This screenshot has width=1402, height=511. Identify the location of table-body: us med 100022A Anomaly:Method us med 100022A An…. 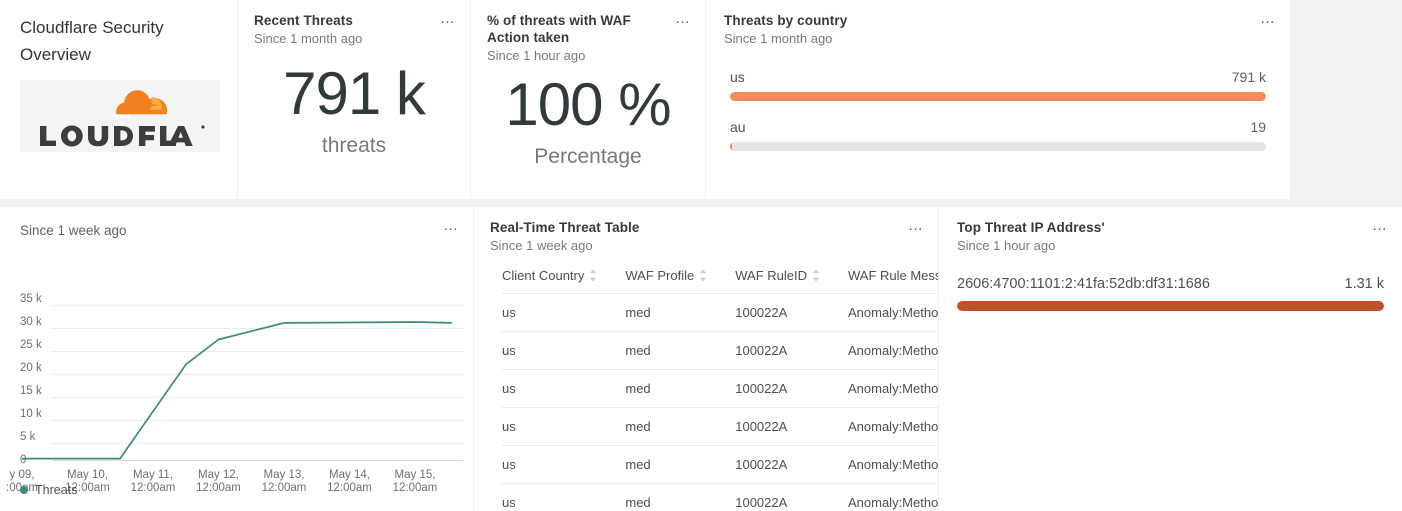
(720, 402).